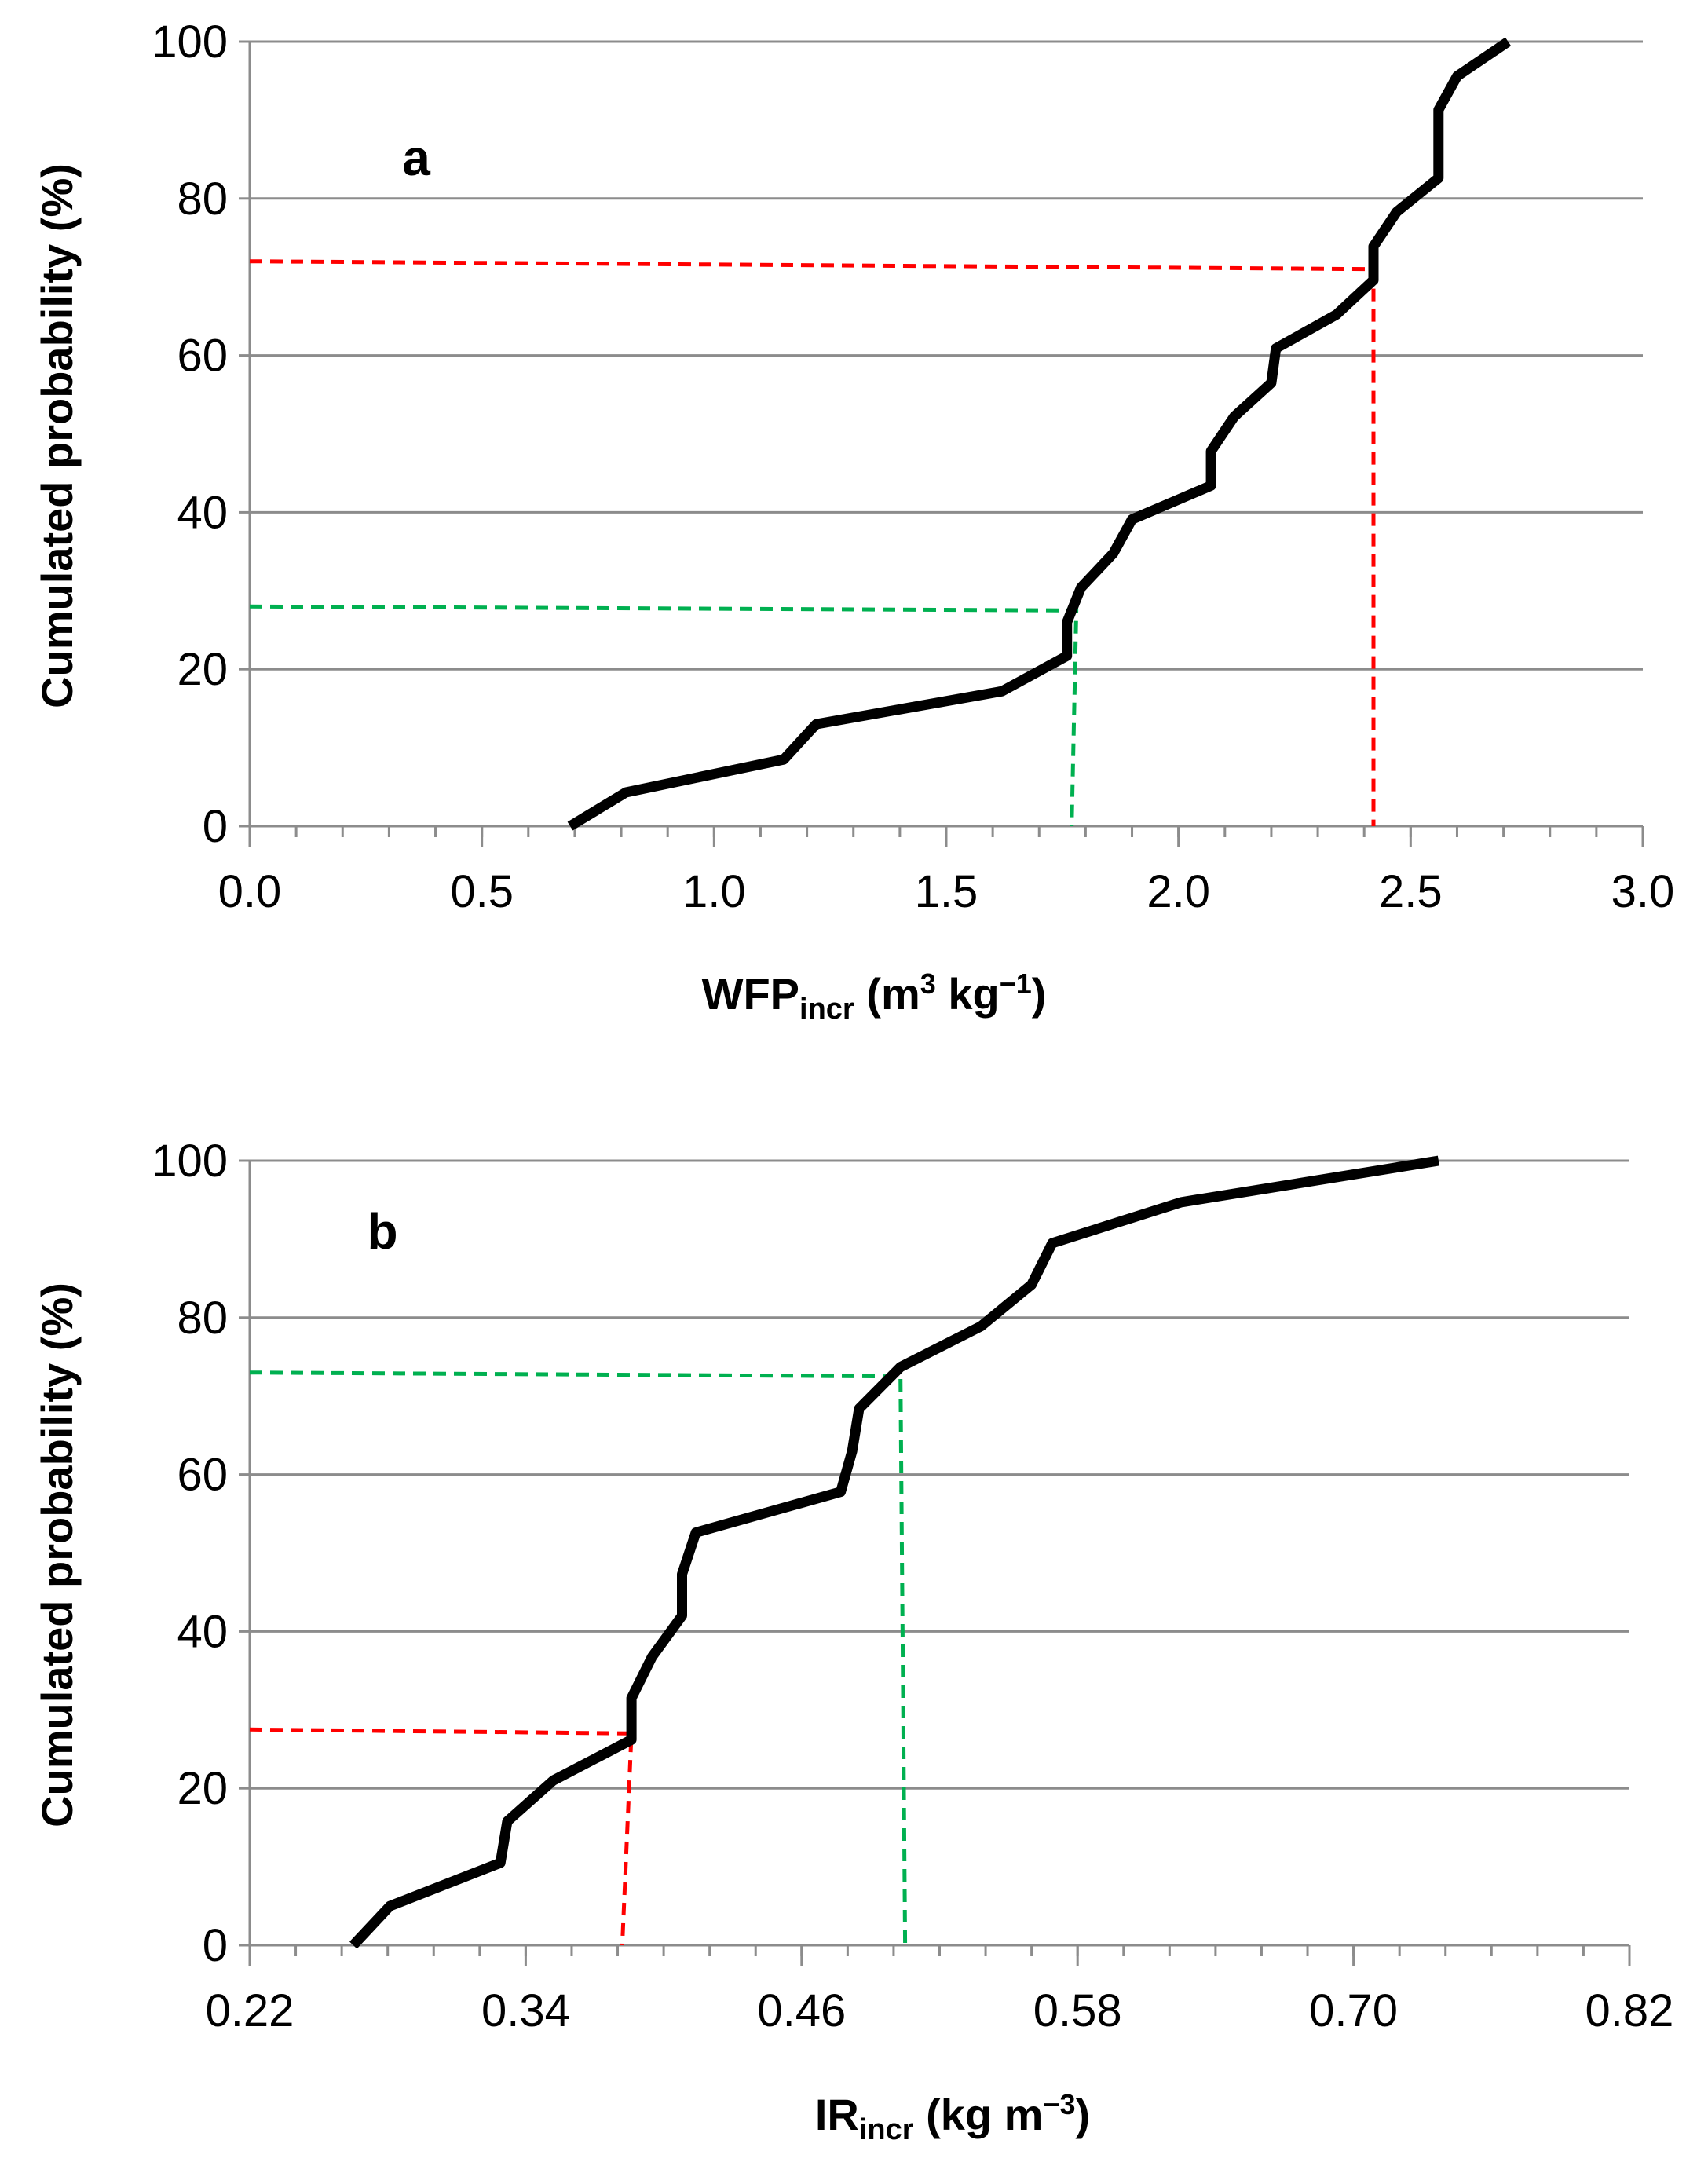  Describe the element at coordinates (190, 434) in the screenshot. I see `y-tick-labels-a: 0 20 40 60 80 100` at that location.